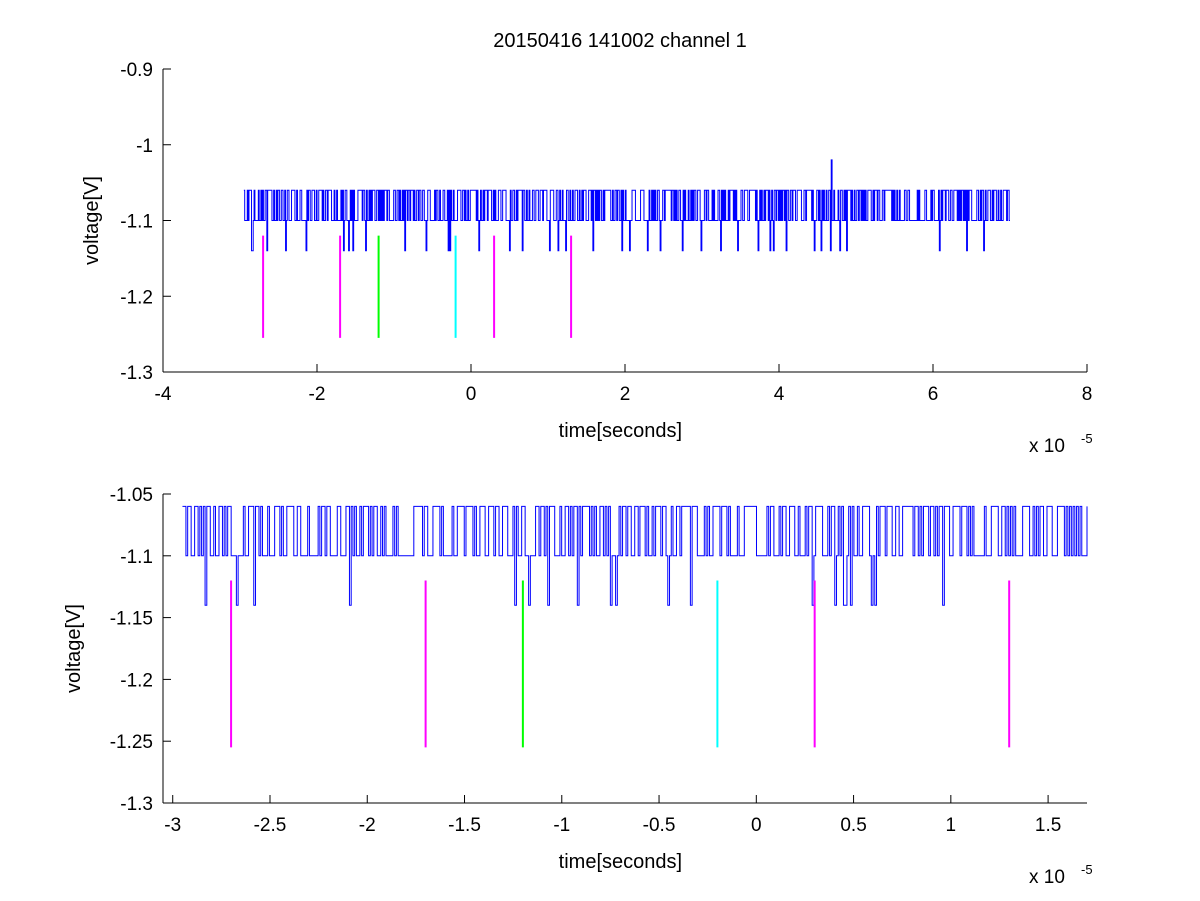 The height and width of the screenshot is (901, 1200). Describe the element at coordinates (659, 825) in the screenshot. I see `x-tick-label: -0.5` at that location.